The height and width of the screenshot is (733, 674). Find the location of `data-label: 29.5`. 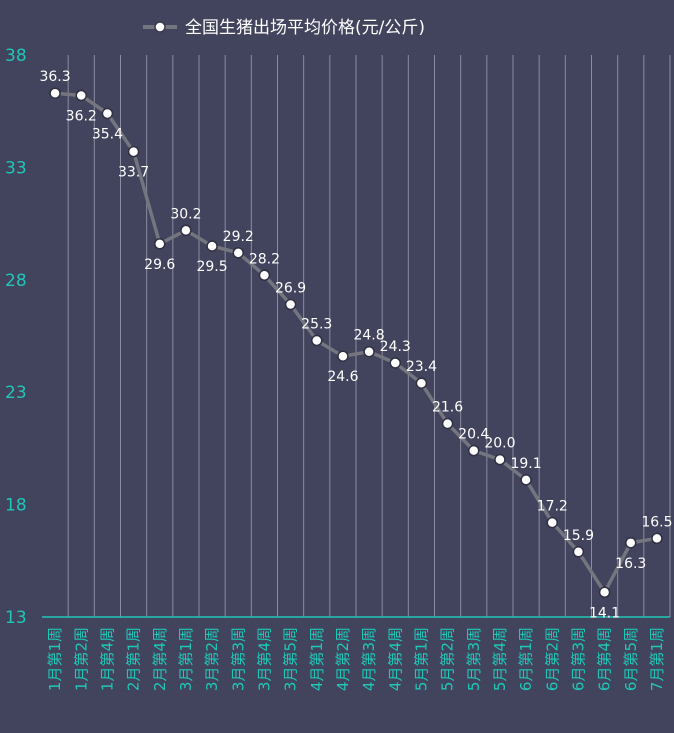

data-label: 29.5 is located at coordinates (211, 267).